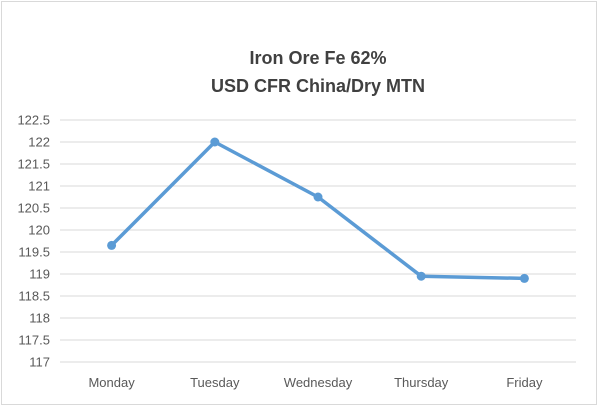  What do you see at coordinates (421, 382) in the screenshot?
I see `x-tick-label: Thursday` at bounding box center [421, 382].